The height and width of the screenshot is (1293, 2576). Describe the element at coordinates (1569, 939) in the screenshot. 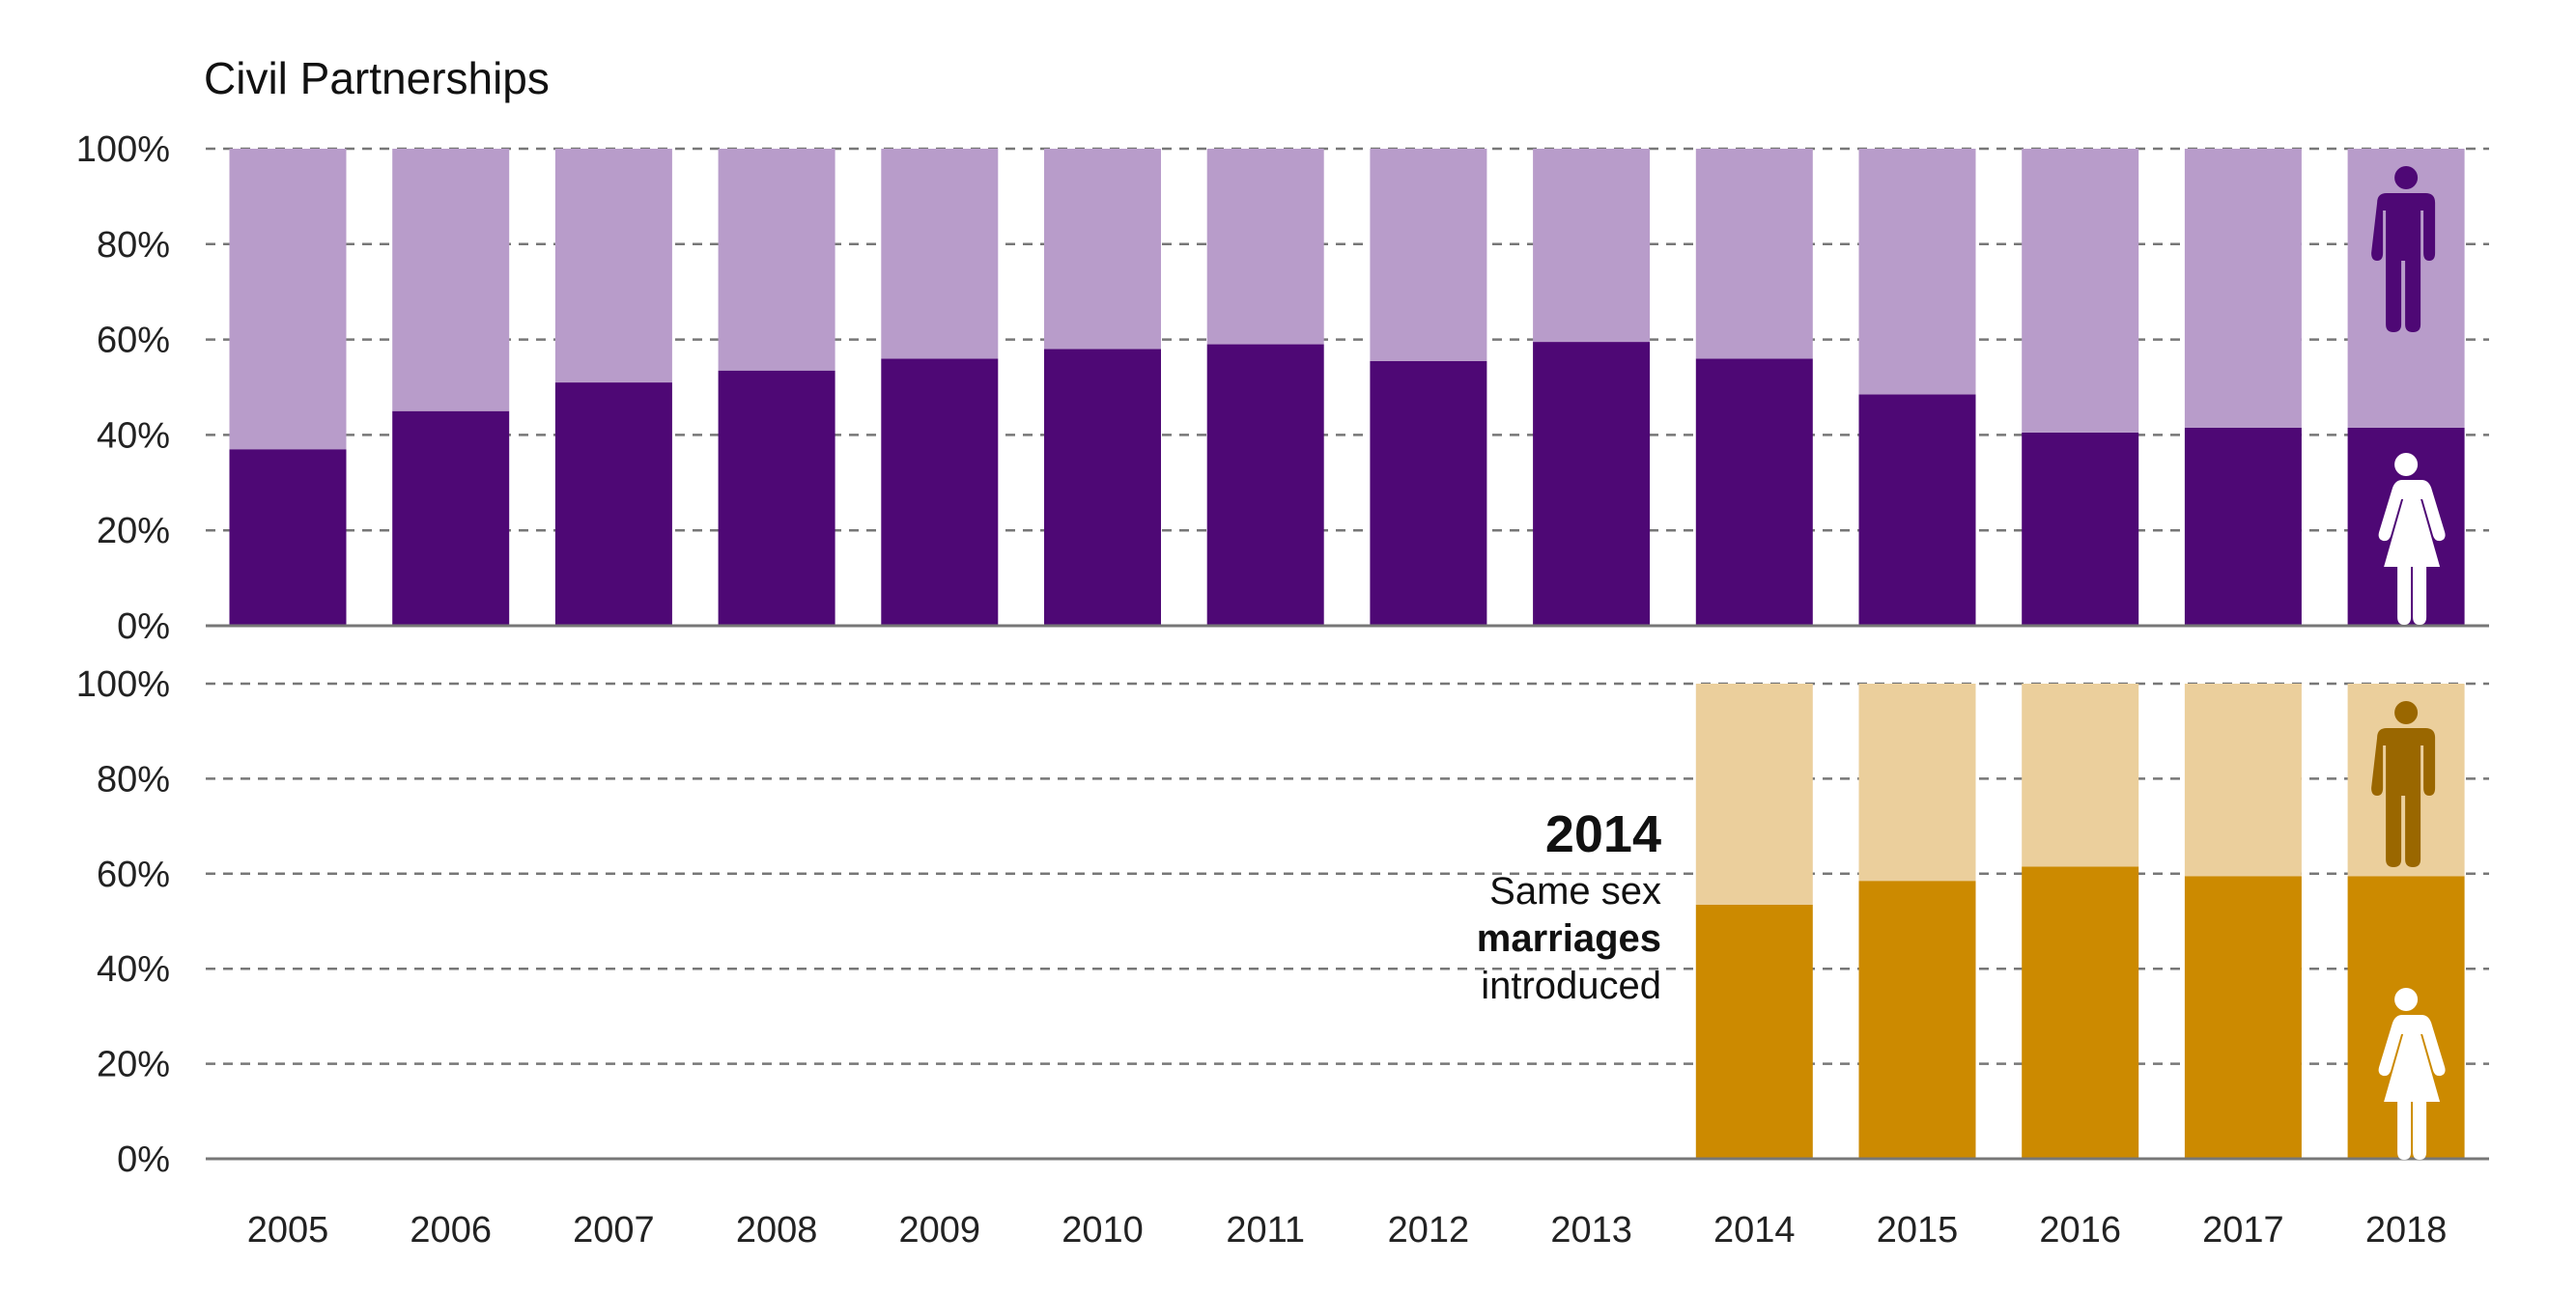

I see `annotation-line2: marriages` at that location.